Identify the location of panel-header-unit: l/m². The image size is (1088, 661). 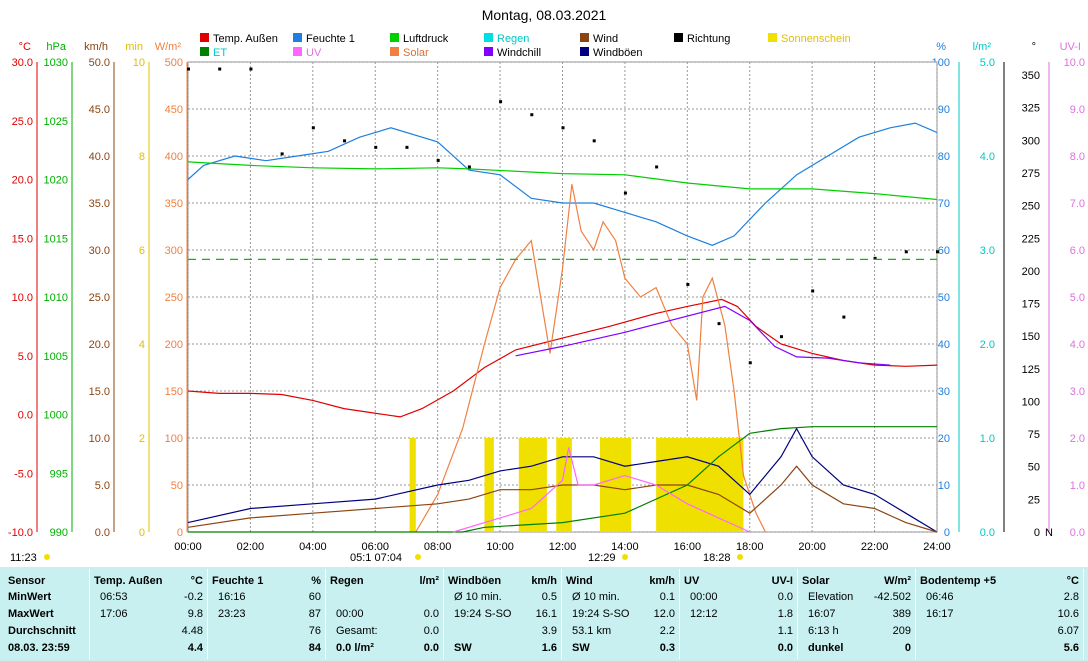
(429, 581).